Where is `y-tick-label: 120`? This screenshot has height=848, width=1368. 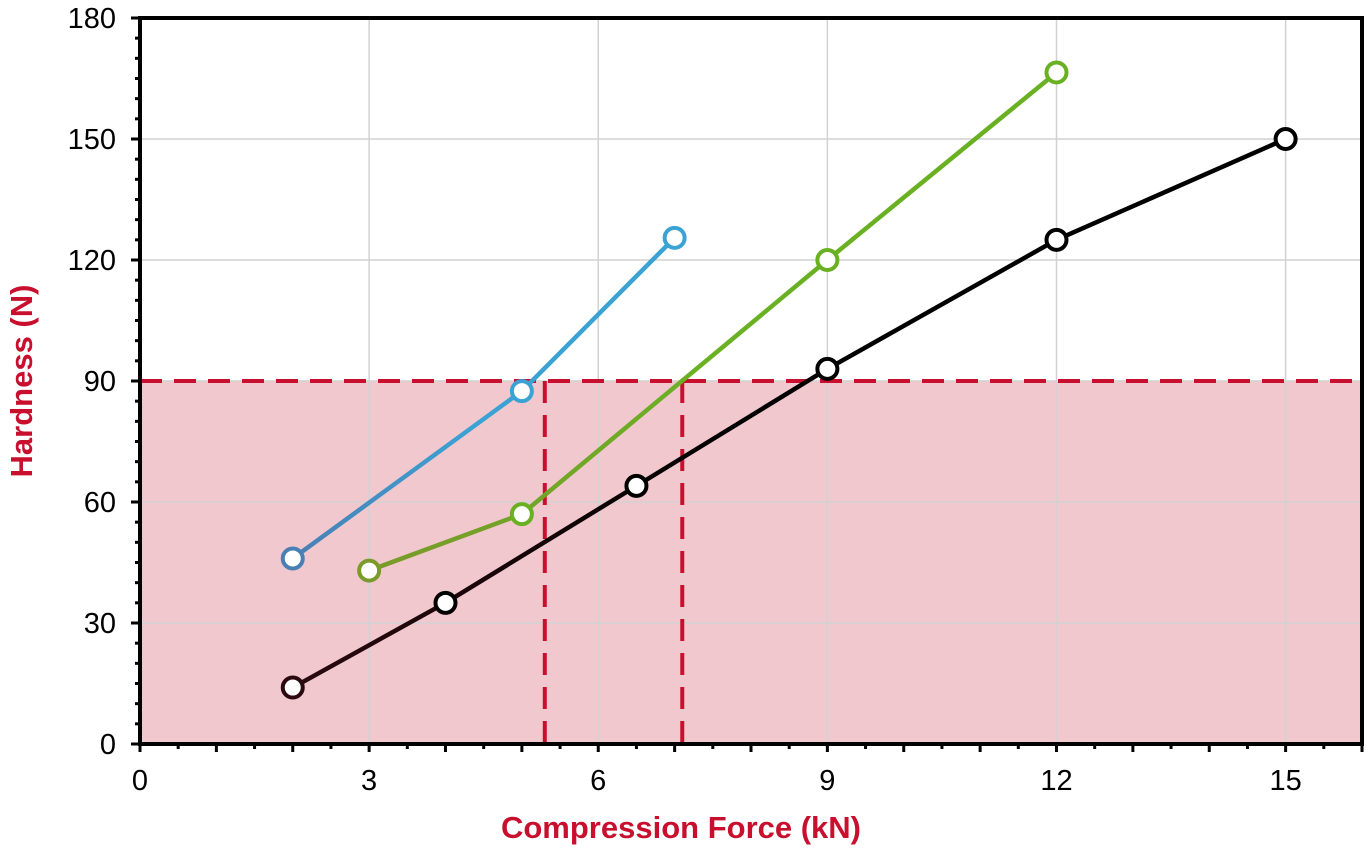
y-tick-label: 120 is located at coordinates (92, 261).